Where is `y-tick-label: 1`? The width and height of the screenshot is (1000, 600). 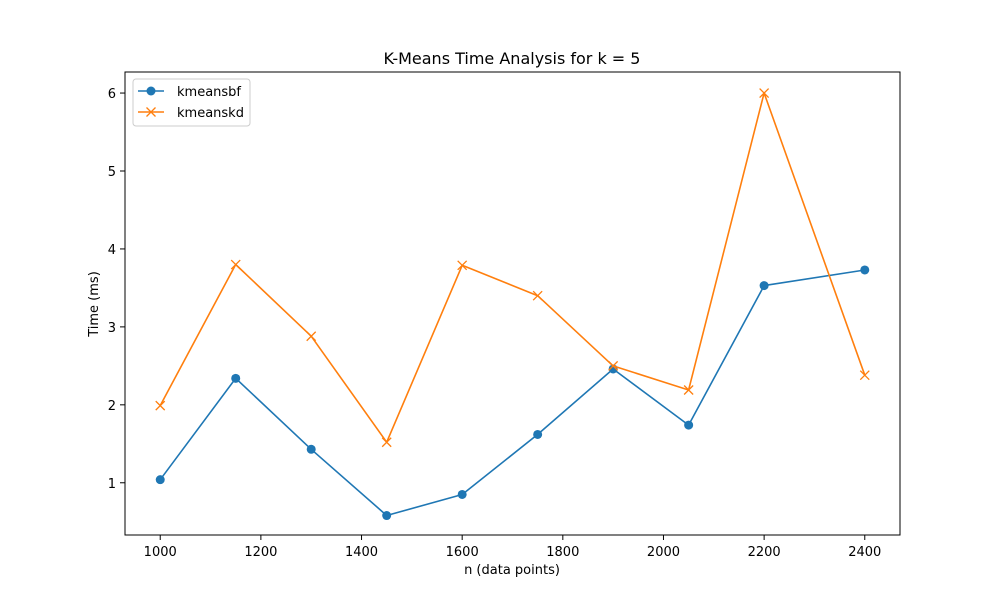 y-tick-label: 1 is located at coordinates (112, 484).